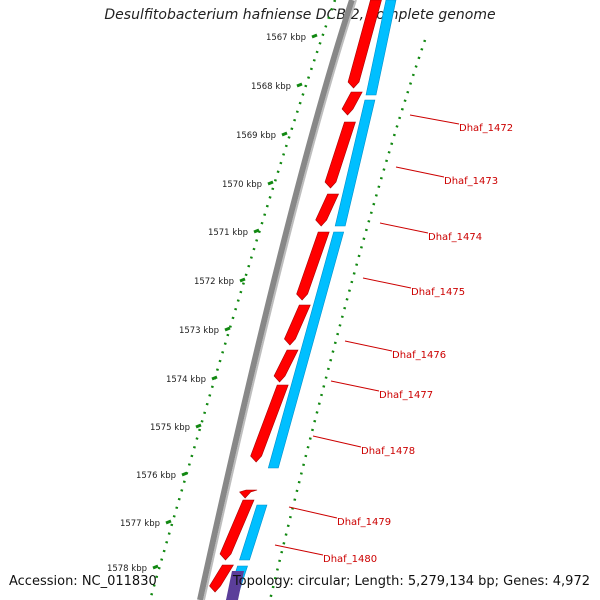  Describe the element at coordinates (235, 585) in the screenshot. I see `other-feature` at that location.